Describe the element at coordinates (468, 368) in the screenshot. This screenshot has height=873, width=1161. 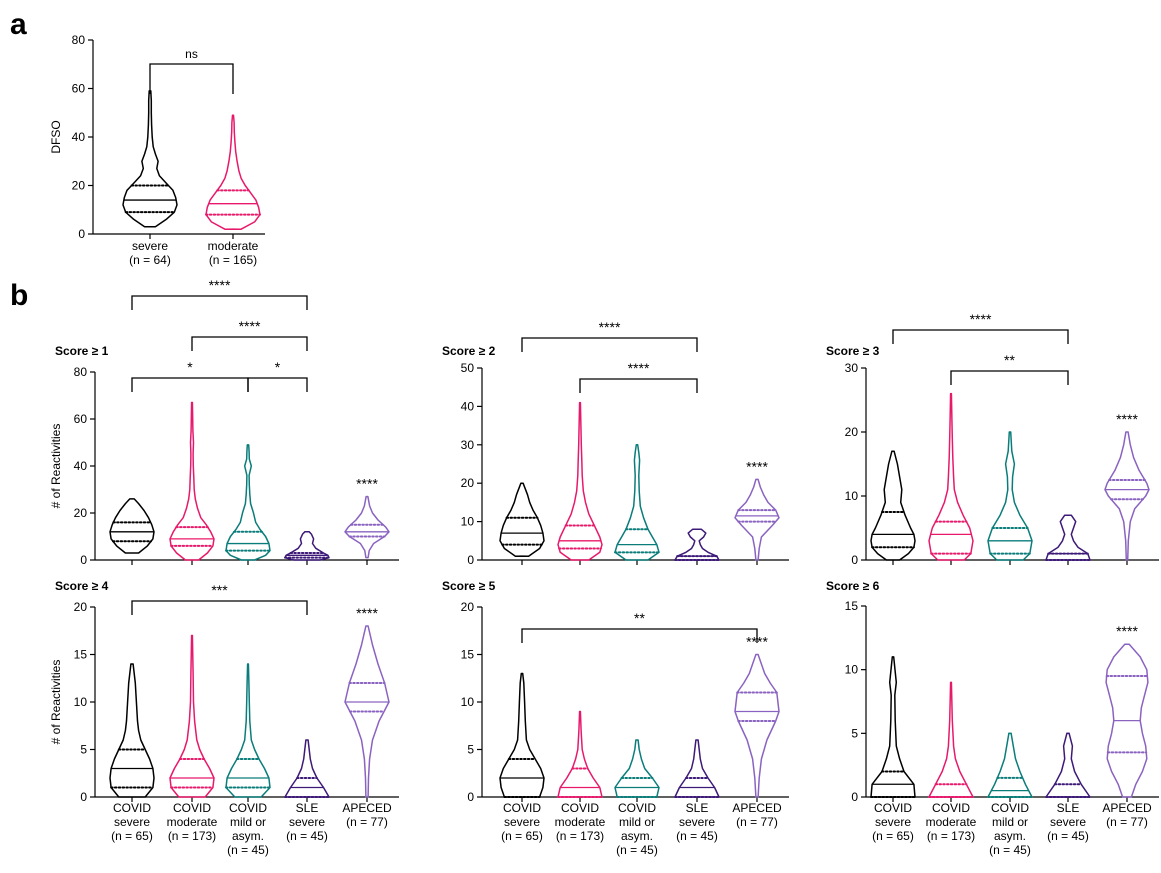
I see `y-tick-label: 50` at that location.